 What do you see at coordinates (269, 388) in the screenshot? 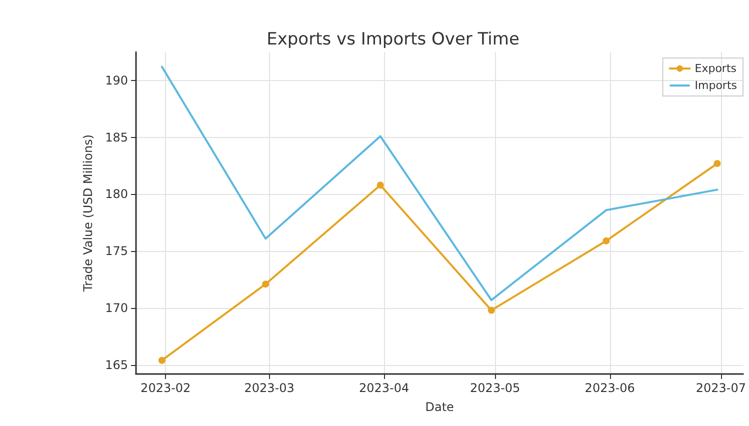
I see `x-tick-label: 2023-03` at bounding box center [269, 388].